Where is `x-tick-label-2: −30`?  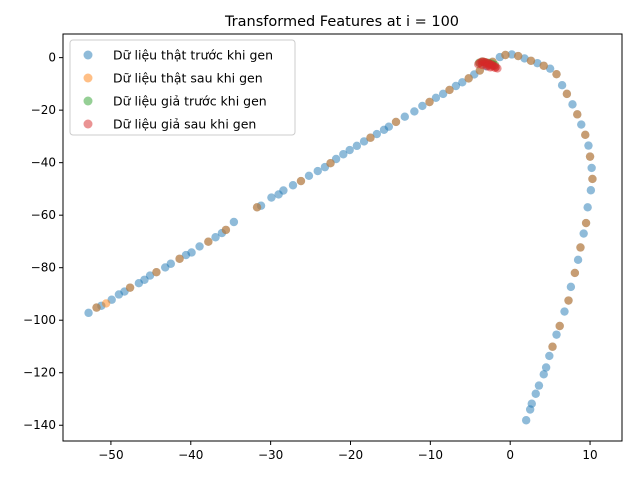 x-tick-label-2: −30 is located at coordinates (270, 455).